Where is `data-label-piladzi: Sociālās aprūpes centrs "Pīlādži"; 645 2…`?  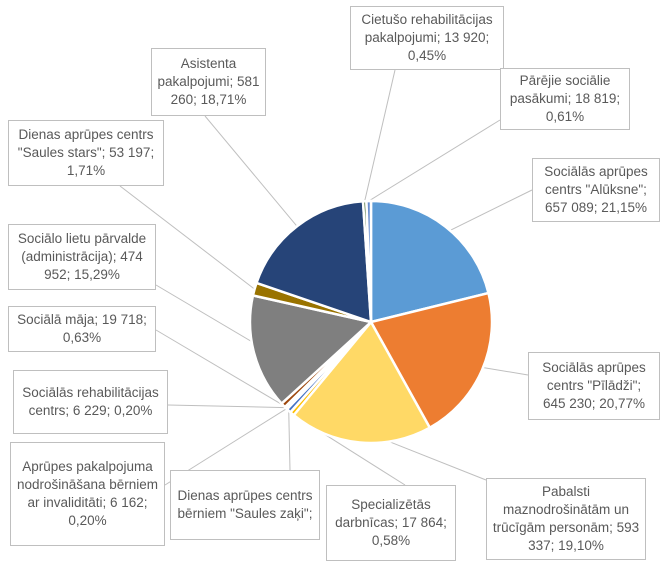 data-label-piladzi: Sociālās aprūpes centrs "Pīlādži"; 645 2… is located at coordinates (594, 386).